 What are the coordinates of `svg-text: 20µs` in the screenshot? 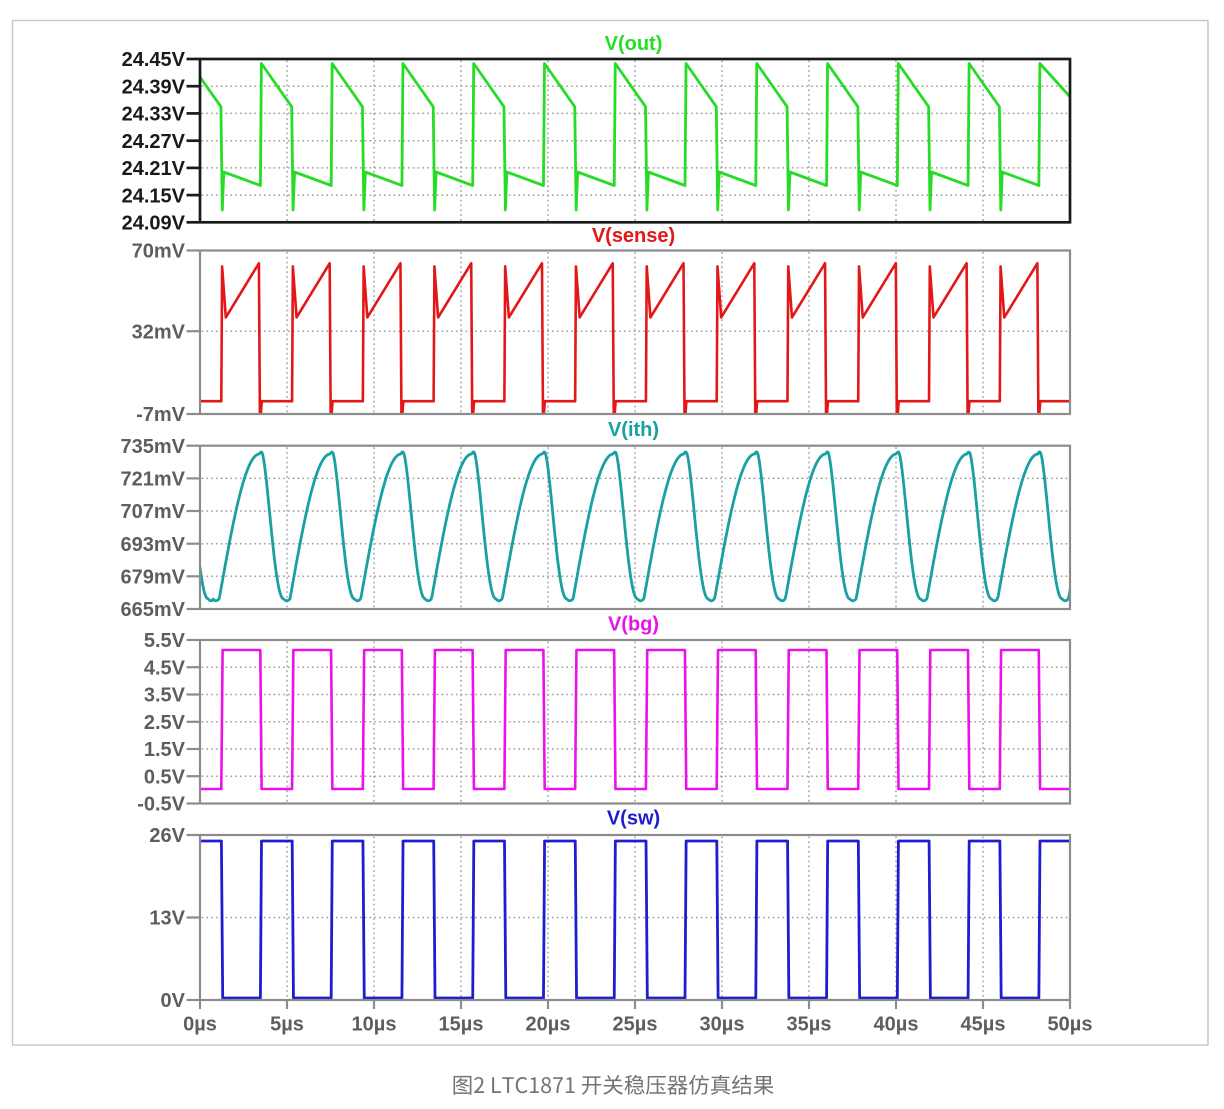 It's located at (548, 1025).